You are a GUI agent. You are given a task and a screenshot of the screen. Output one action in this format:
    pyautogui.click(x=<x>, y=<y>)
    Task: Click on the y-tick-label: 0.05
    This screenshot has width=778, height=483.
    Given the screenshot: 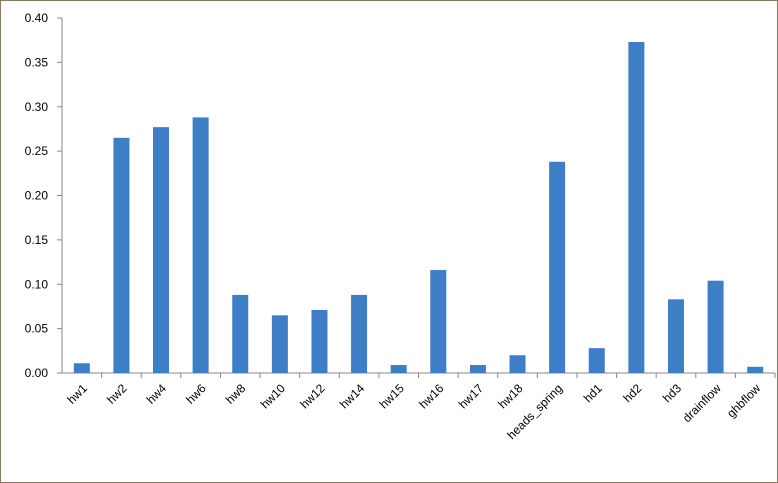 What is the action you would take?
    pyautogui.click(x=37, y=329)
    